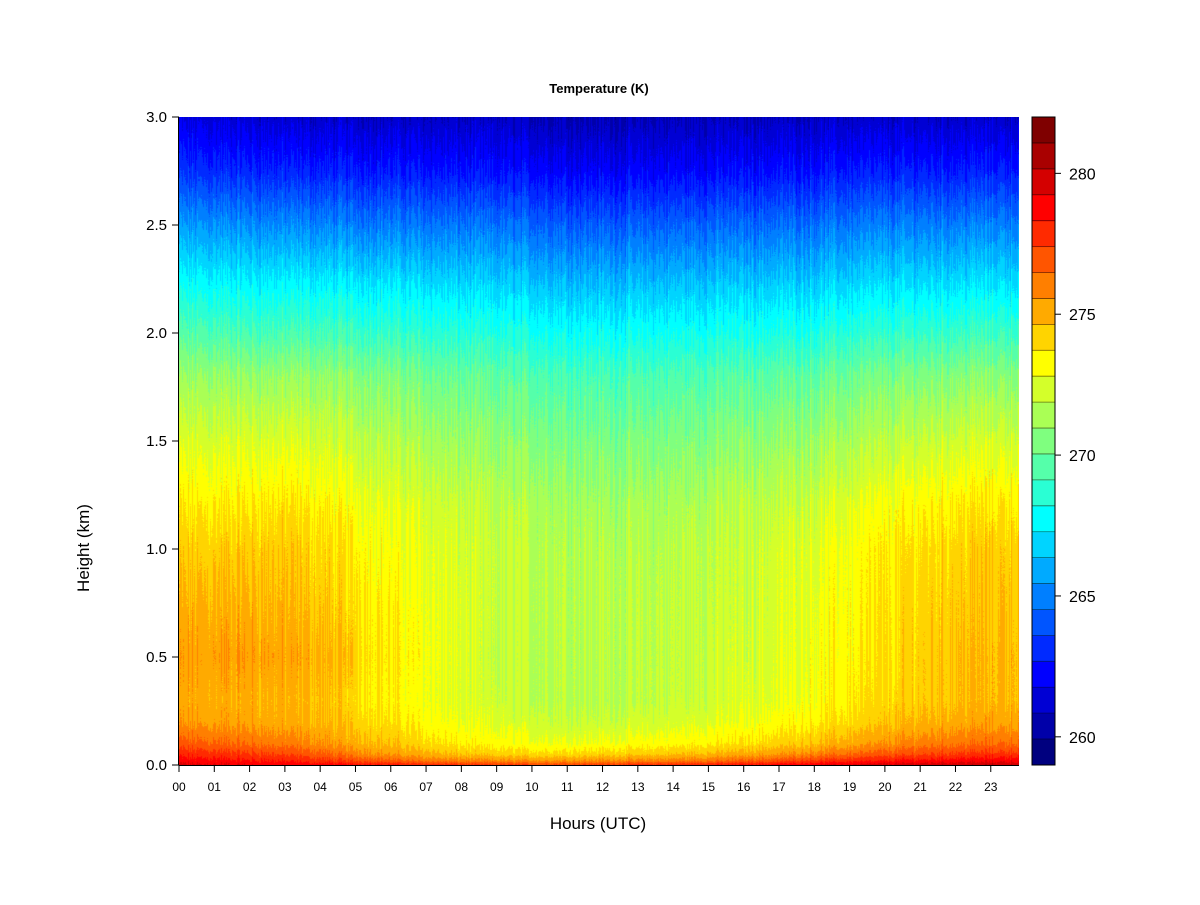 The image size is (1200, 905). I want to click on x-tick-label: 00, so click(179, 787).